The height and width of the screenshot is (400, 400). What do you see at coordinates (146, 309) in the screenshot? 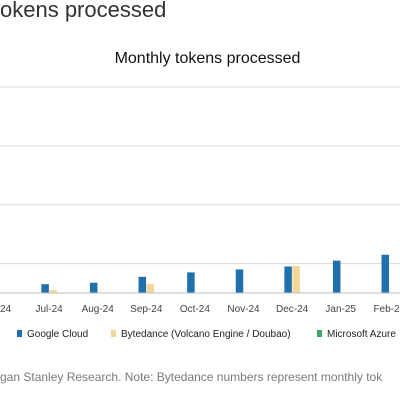
I see `x-tick-label: Sep-24` at bounding box center [146, 309].